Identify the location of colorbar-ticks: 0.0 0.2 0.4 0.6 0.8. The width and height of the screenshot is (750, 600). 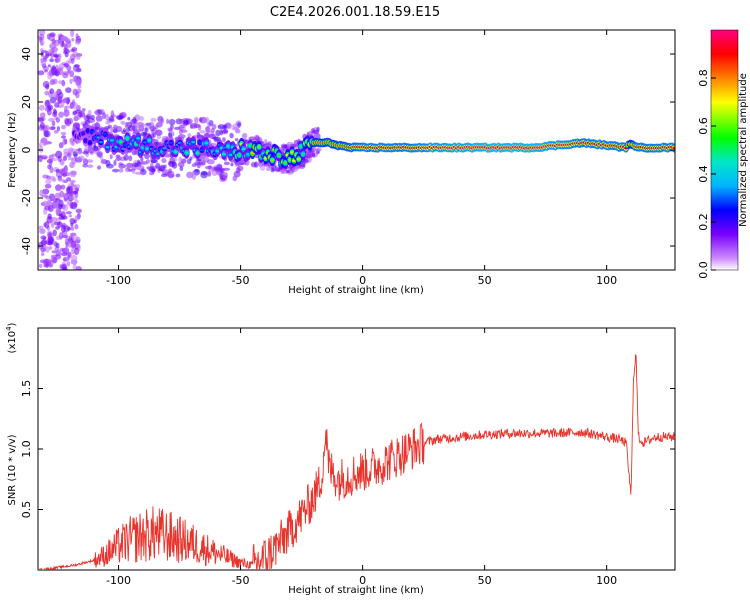
(706, 174).